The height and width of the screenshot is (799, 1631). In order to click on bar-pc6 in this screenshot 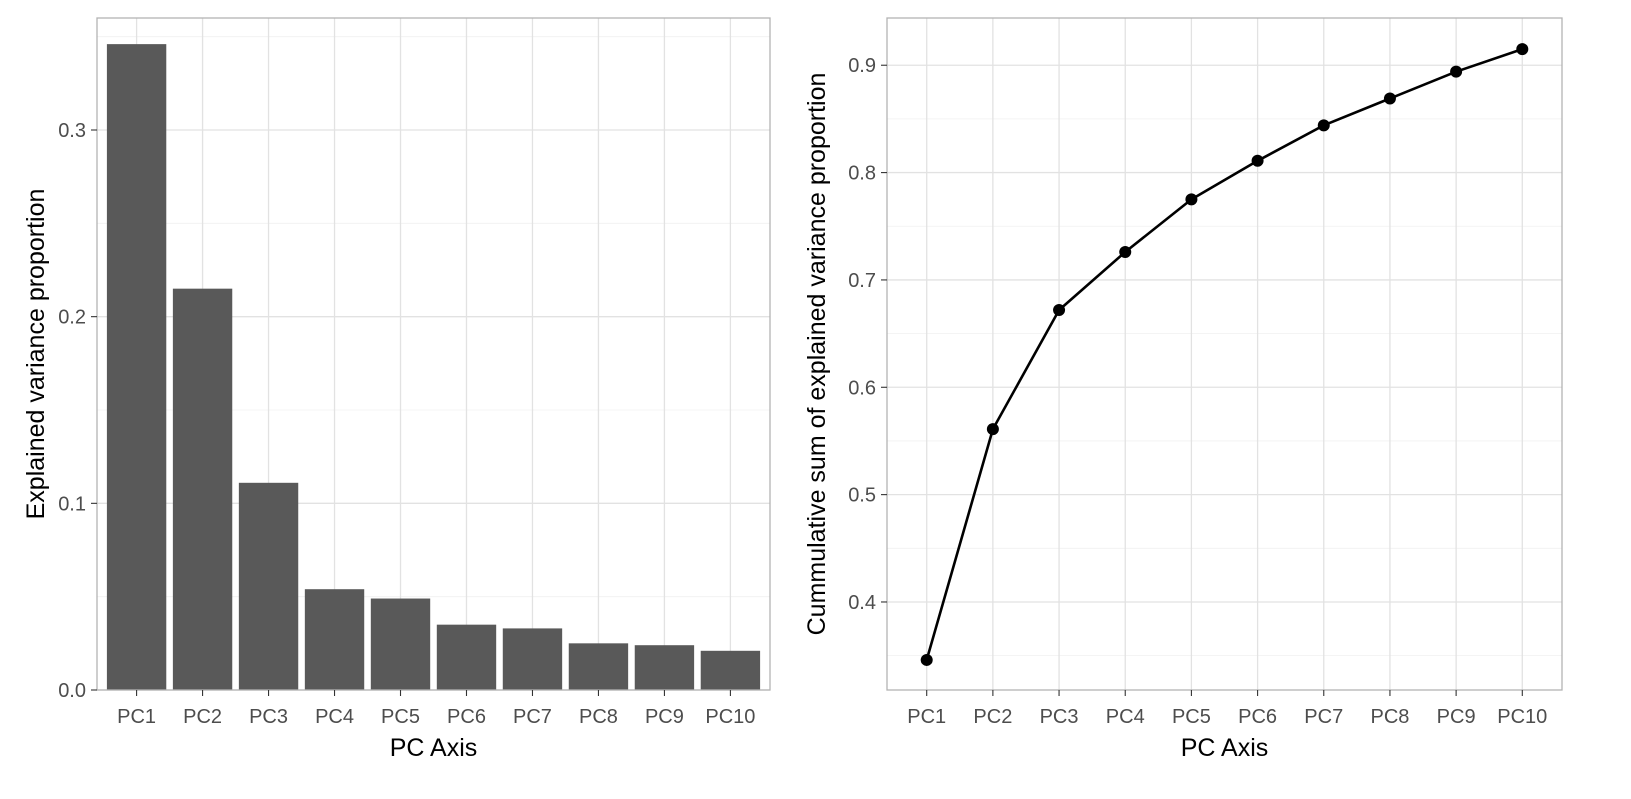, I will do `click(466, 657)`.